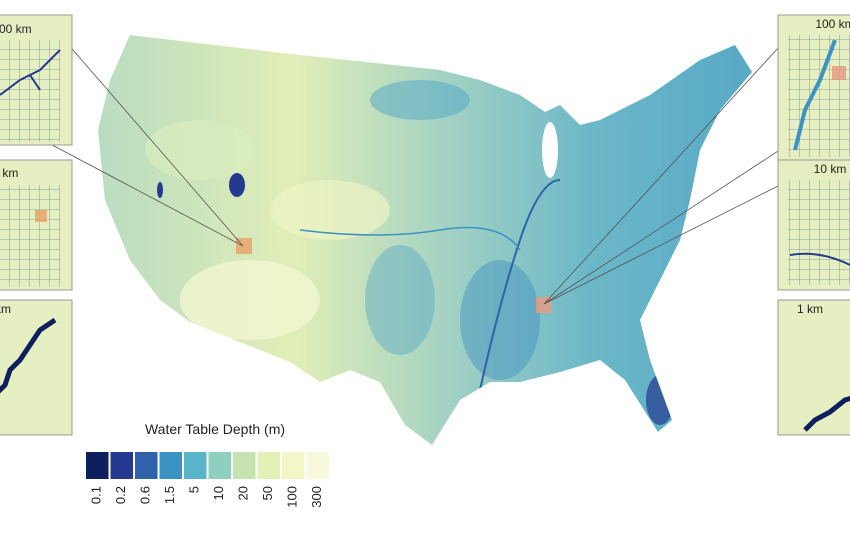 The height and width of the screenshot is (560, 850). I want to click on legend-label: 20, so click(243, 493).